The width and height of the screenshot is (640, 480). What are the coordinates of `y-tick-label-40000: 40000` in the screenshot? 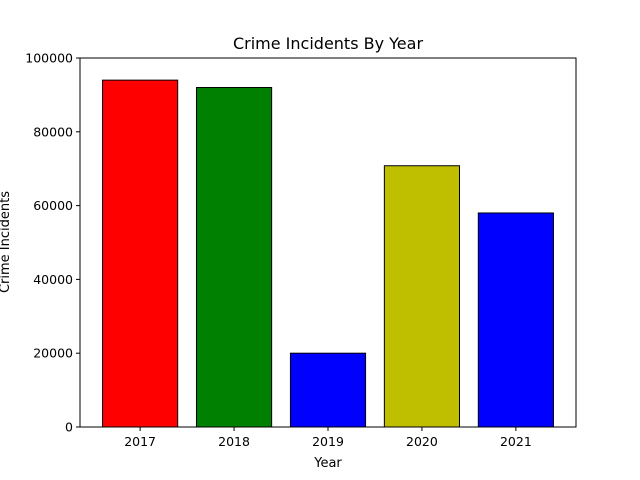 It's located at (53, 279).